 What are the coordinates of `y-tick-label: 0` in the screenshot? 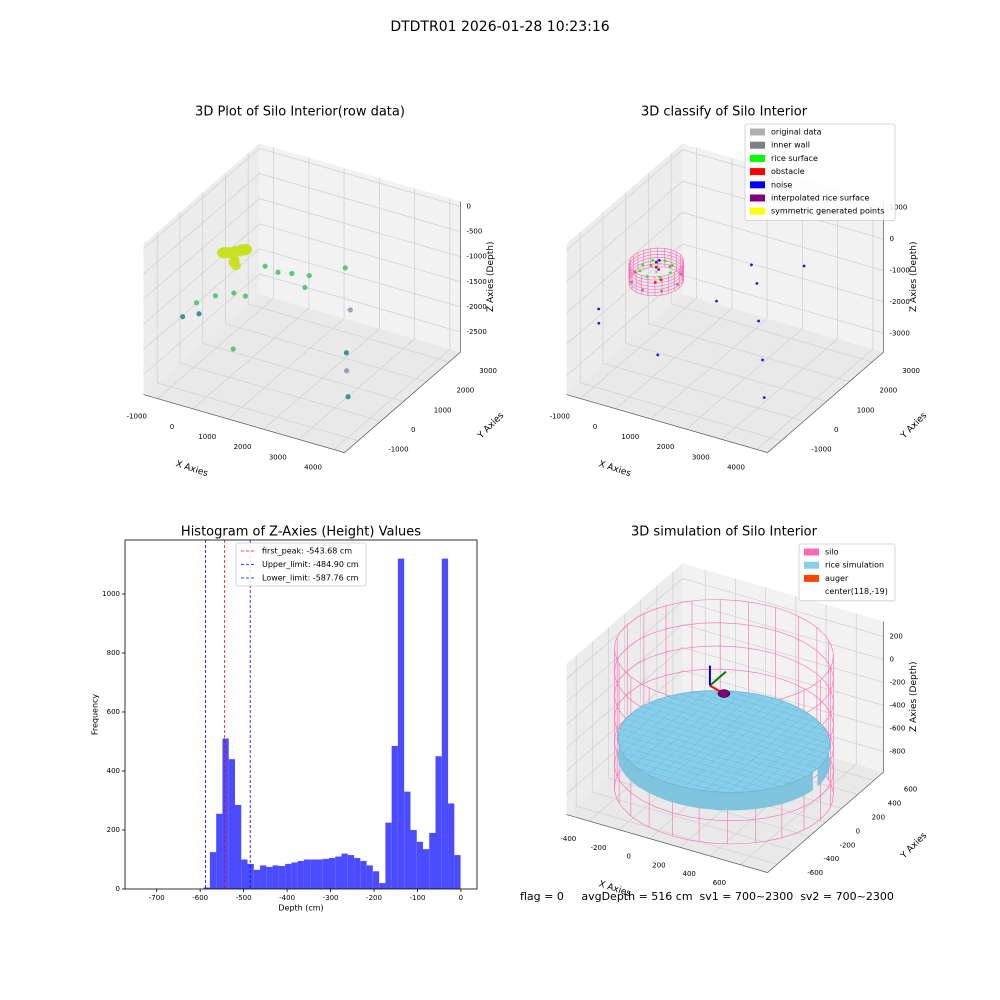 It's located at (118, 889).